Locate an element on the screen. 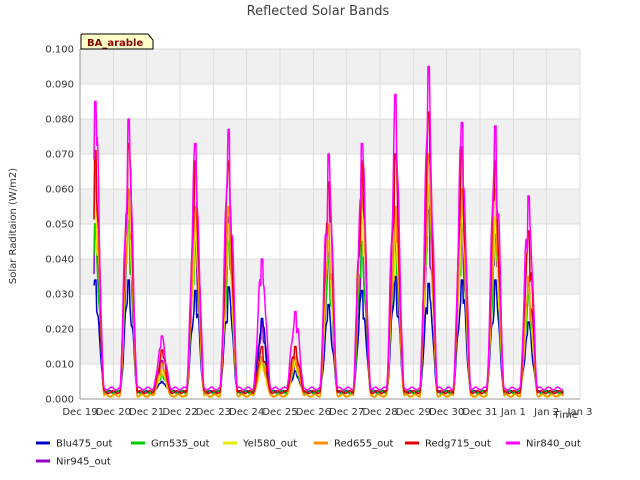 The image size is (640, 480). y-tick-label: 0.090 is located at coordinates (59, 85).